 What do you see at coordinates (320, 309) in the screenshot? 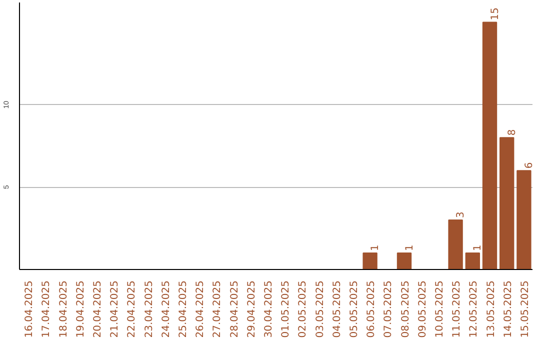
I see `x-tick-label: 03.05.2025` at bounding box center [320, 309].